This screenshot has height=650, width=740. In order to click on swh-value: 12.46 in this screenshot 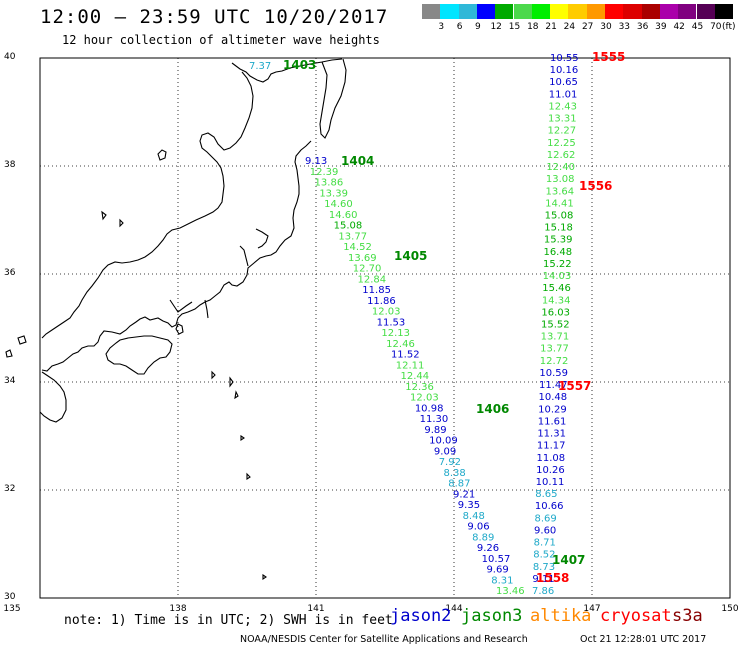, I will do `click(400, 344)`.